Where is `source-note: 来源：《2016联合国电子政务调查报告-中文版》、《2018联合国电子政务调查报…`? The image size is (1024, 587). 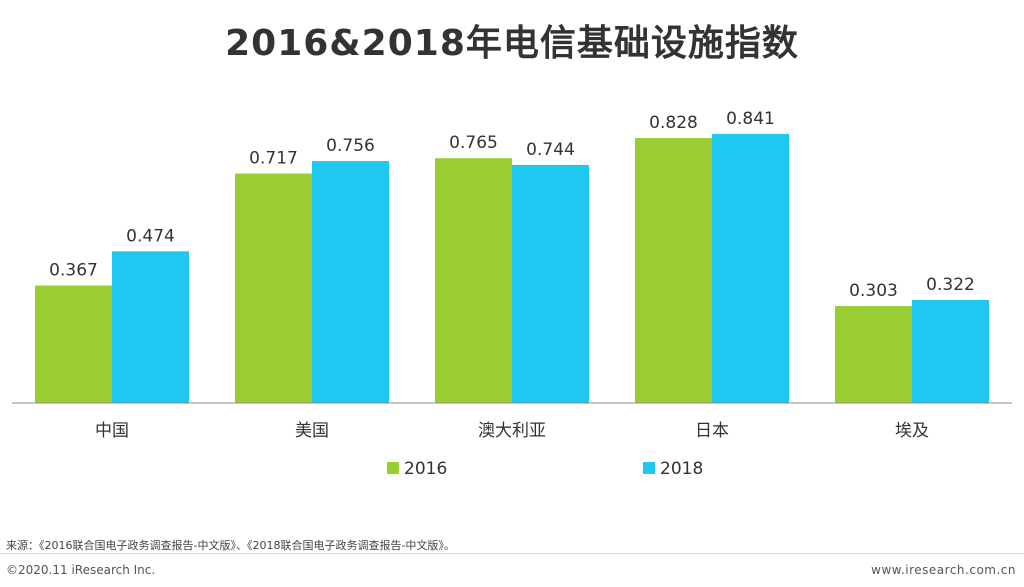 source-note: 来源：《2016联合国电子政务调查报告-中文版》、《2018联合国电子政务调查报… is located at coordinates (230, 545).